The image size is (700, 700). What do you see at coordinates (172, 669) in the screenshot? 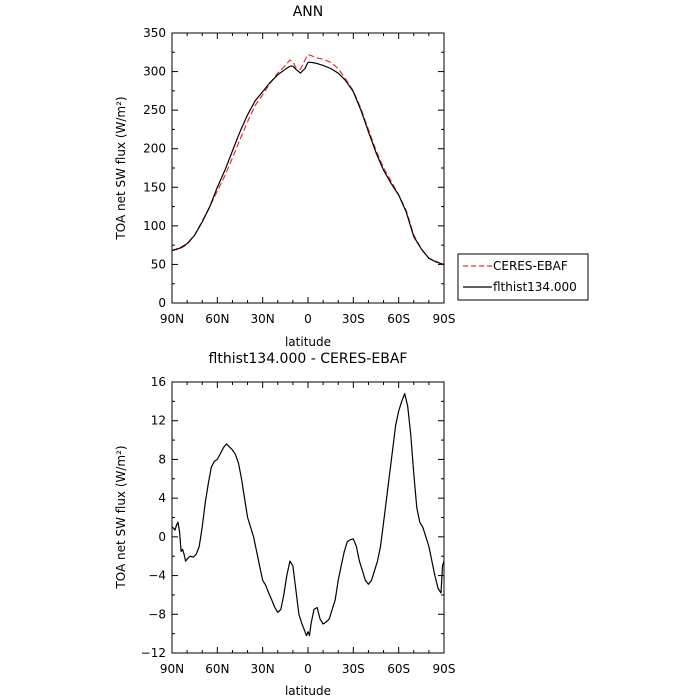
I see `bottom-xtick-label: 90N` at bounding box center [172, 669].